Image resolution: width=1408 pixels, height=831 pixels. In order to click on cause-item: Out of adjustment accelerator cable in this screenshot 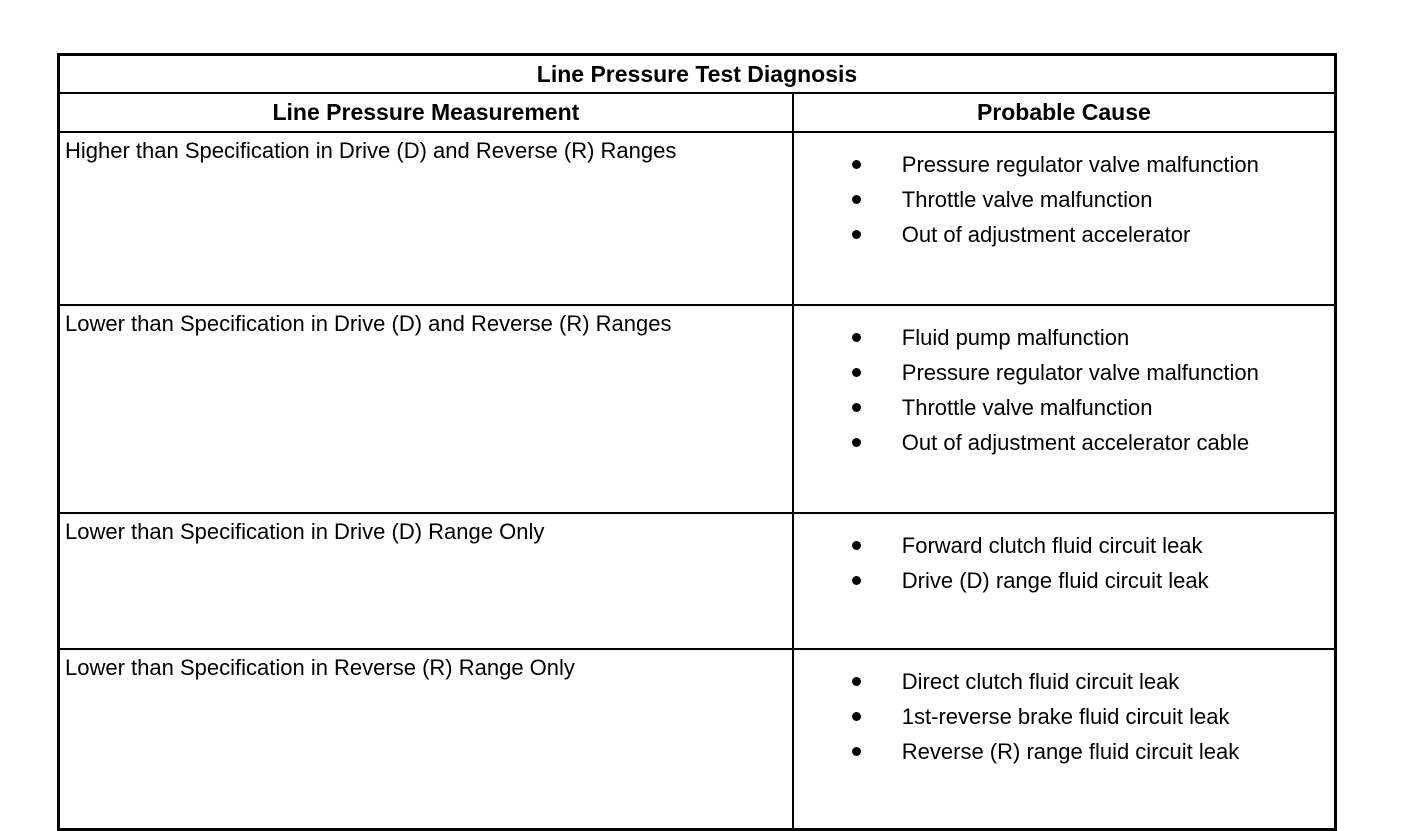, I will do `click(1090, 442)`.